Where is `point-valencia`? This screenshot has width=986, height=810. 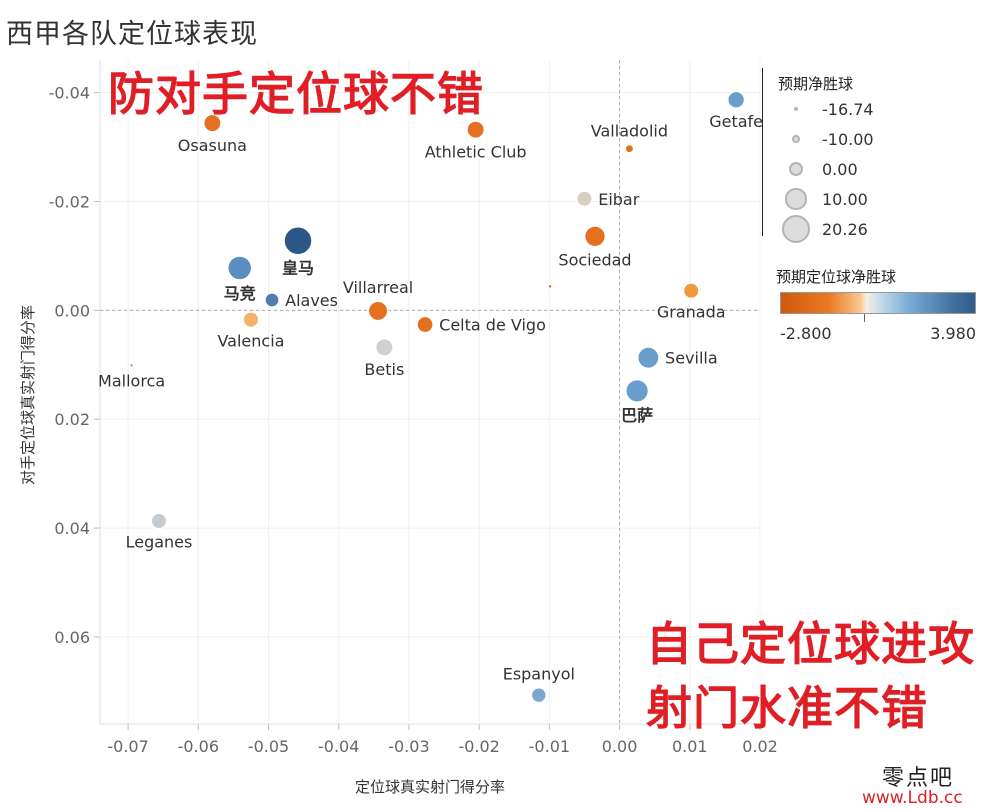
point-valencia is located at coordinates (251, 320).